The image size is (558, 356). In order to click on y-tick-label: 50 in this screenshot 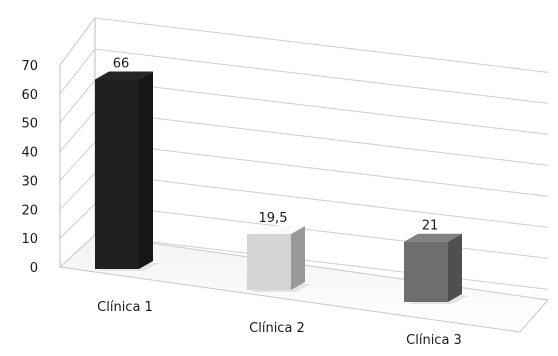, I will do `click(29, 124)`.